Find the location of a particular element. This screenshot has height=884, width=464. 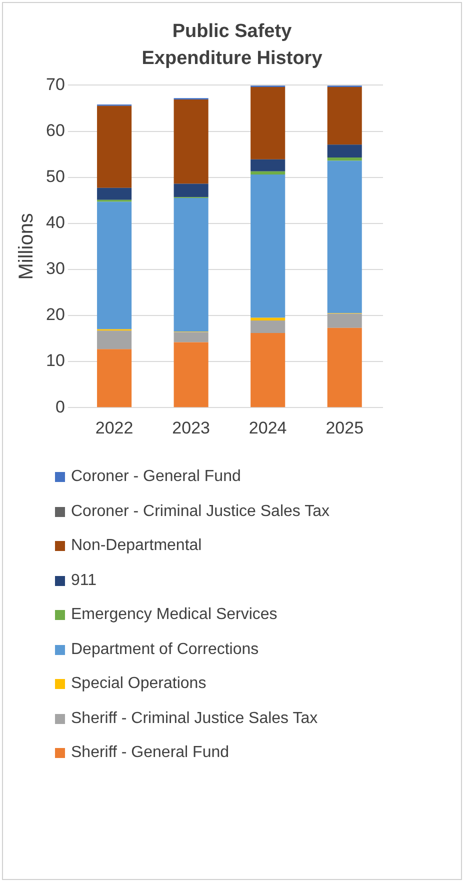

x-tick-label: 2025 is located at coordinates (345, 428).